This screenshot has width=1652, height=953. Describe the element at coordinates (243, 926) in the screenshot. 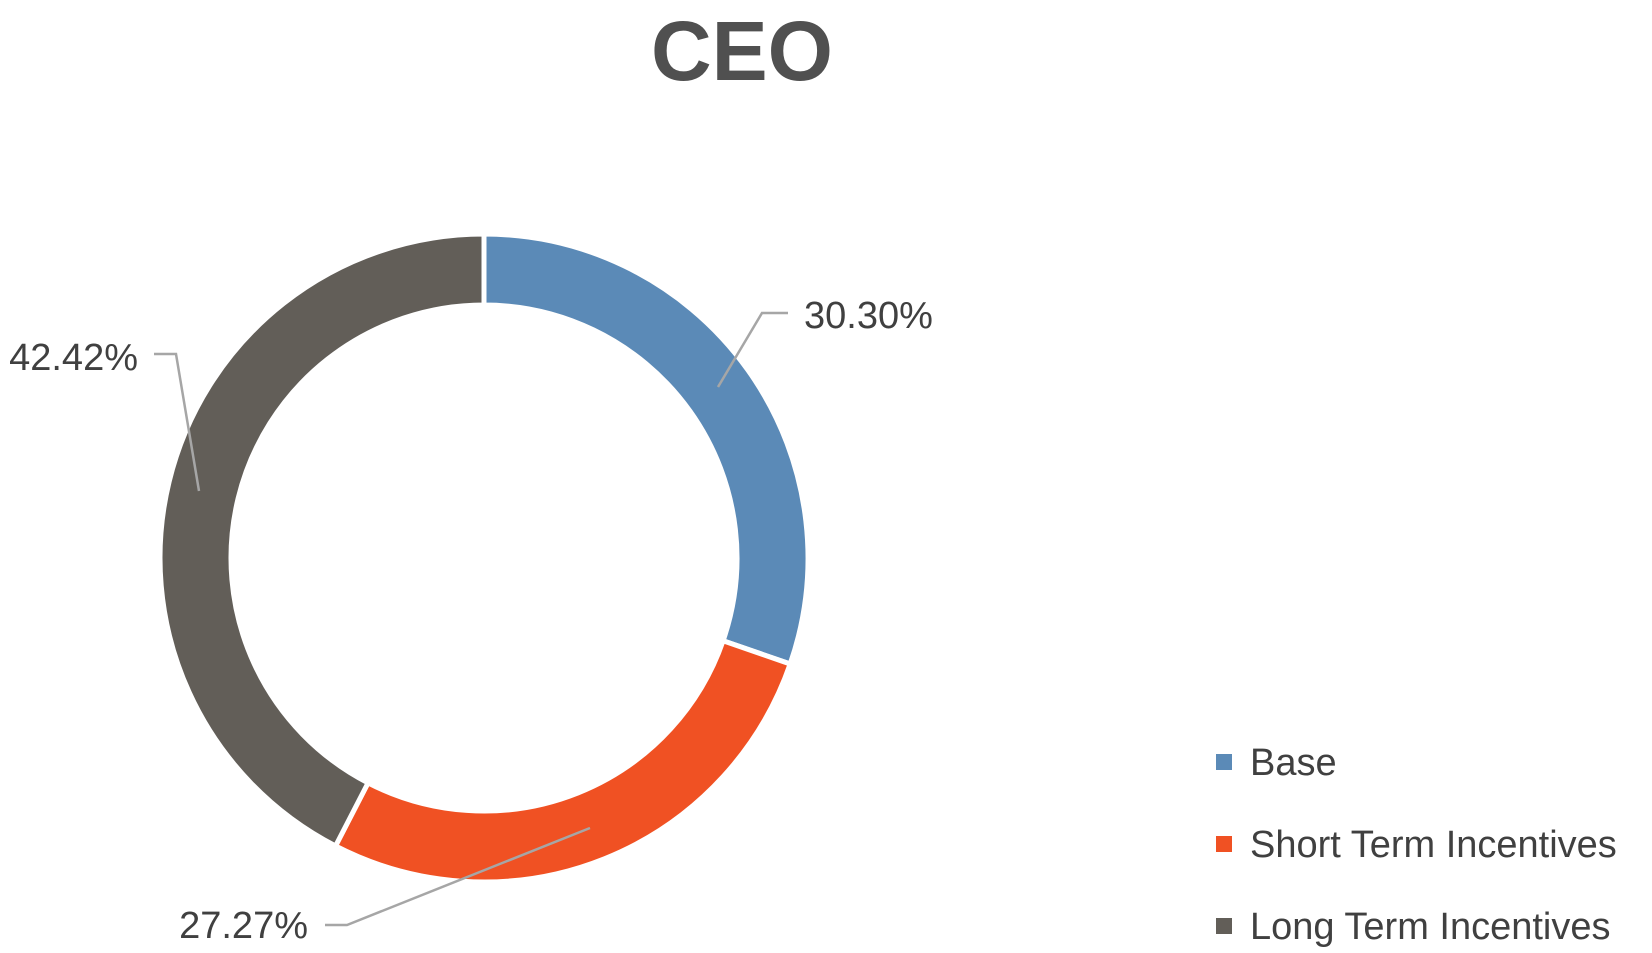

I see `data-label-short-term-incentives: 27.27%` at that location.